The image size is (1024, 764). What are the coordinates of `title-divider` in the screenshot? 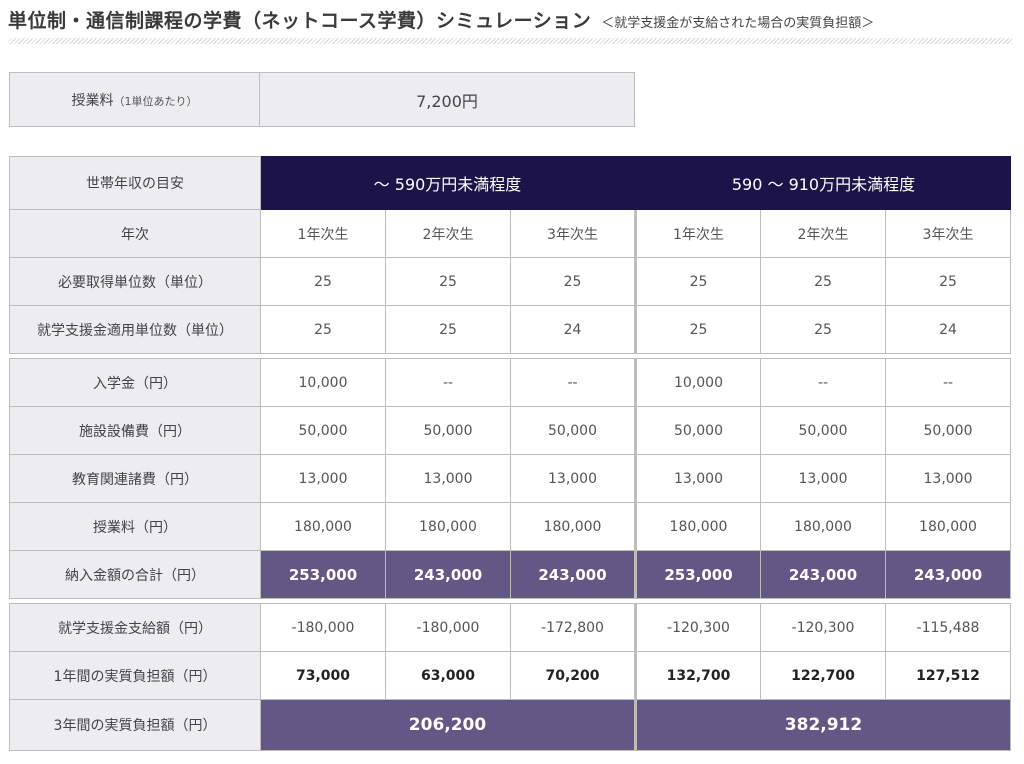 It's located at (510, 41).